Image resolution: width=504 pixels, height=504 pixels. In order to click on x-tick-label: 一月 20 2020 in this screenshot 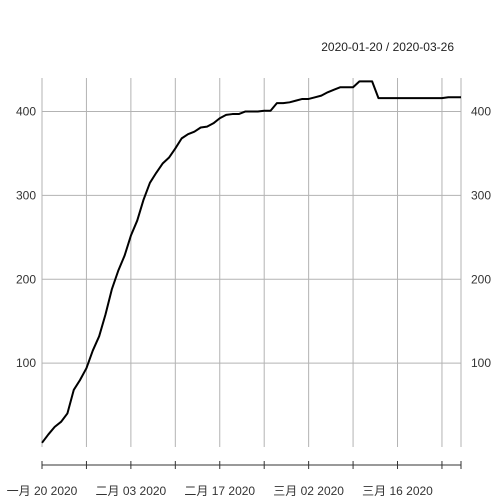, I will do `click(42, 491)`.